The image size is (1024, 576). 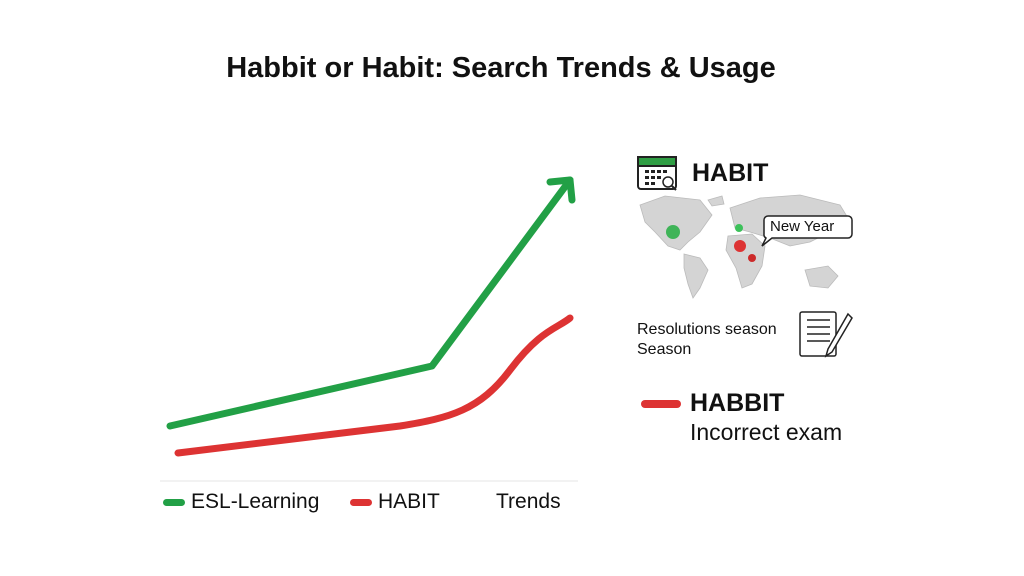 What do you see at coordinates (802, 226) in the screenshot?
I see `map-callout-text: New Year` at bounding box center [802, 226].